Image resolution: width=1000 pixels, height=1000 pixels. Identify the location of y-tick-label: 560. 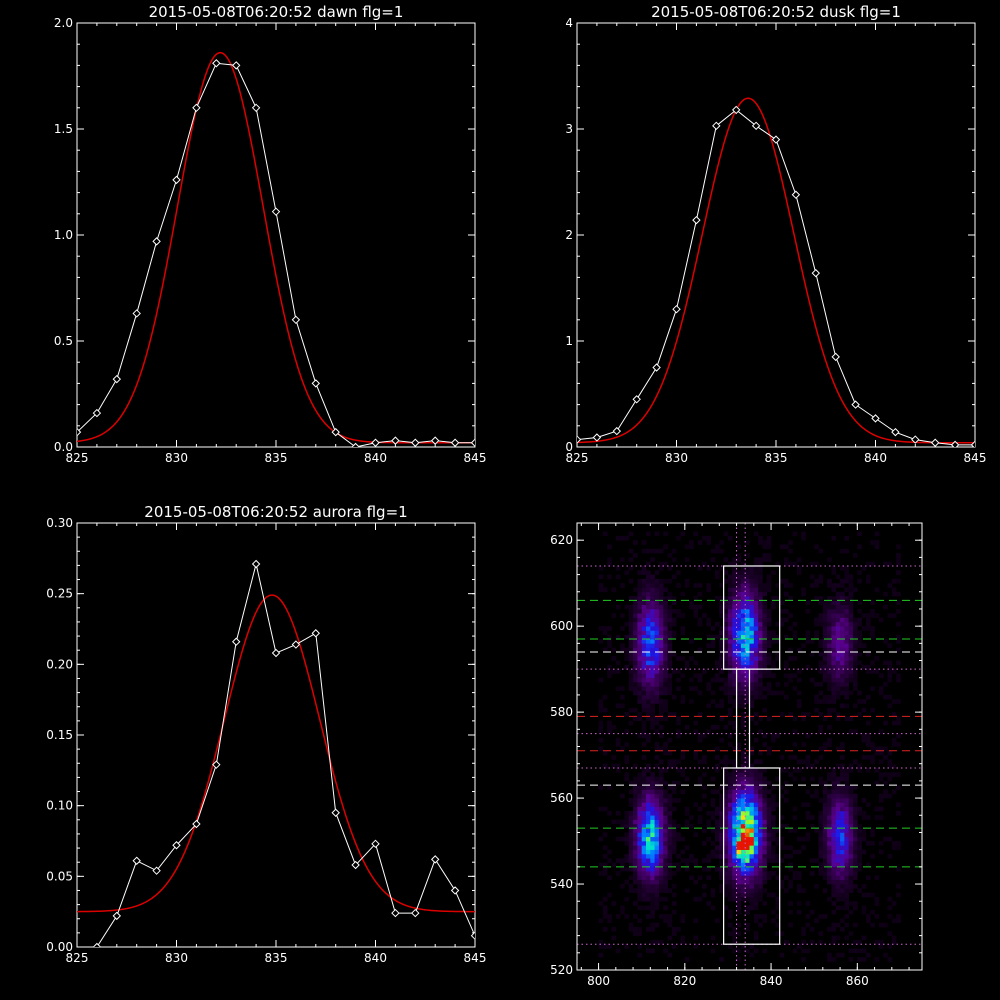
(561, 798).